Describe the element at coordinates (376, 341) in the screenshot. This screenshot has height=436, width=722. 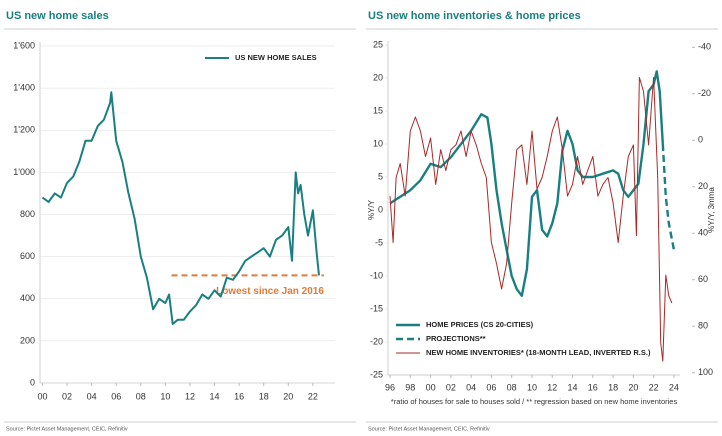
I see `y-tick-label: -20` at that location.